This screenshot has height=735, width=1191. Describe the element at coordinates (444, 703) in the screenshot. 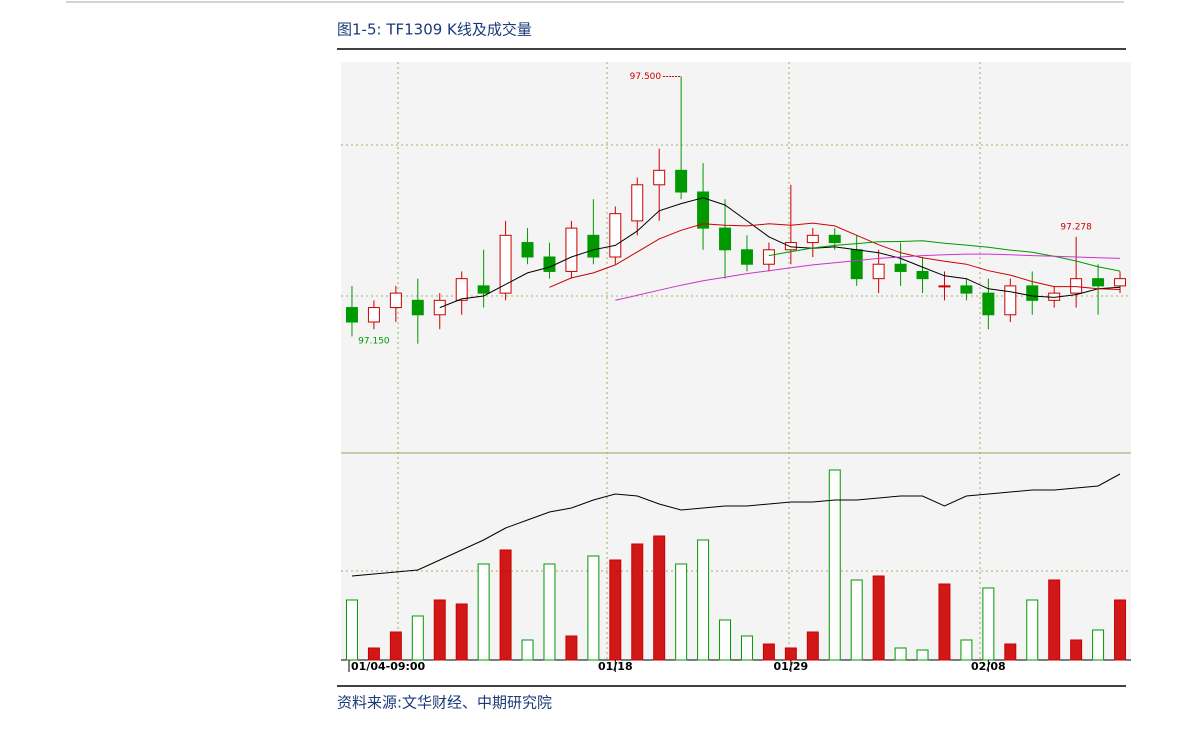

I see `source: 资料来源:文华财经、中期研究院` at that location.